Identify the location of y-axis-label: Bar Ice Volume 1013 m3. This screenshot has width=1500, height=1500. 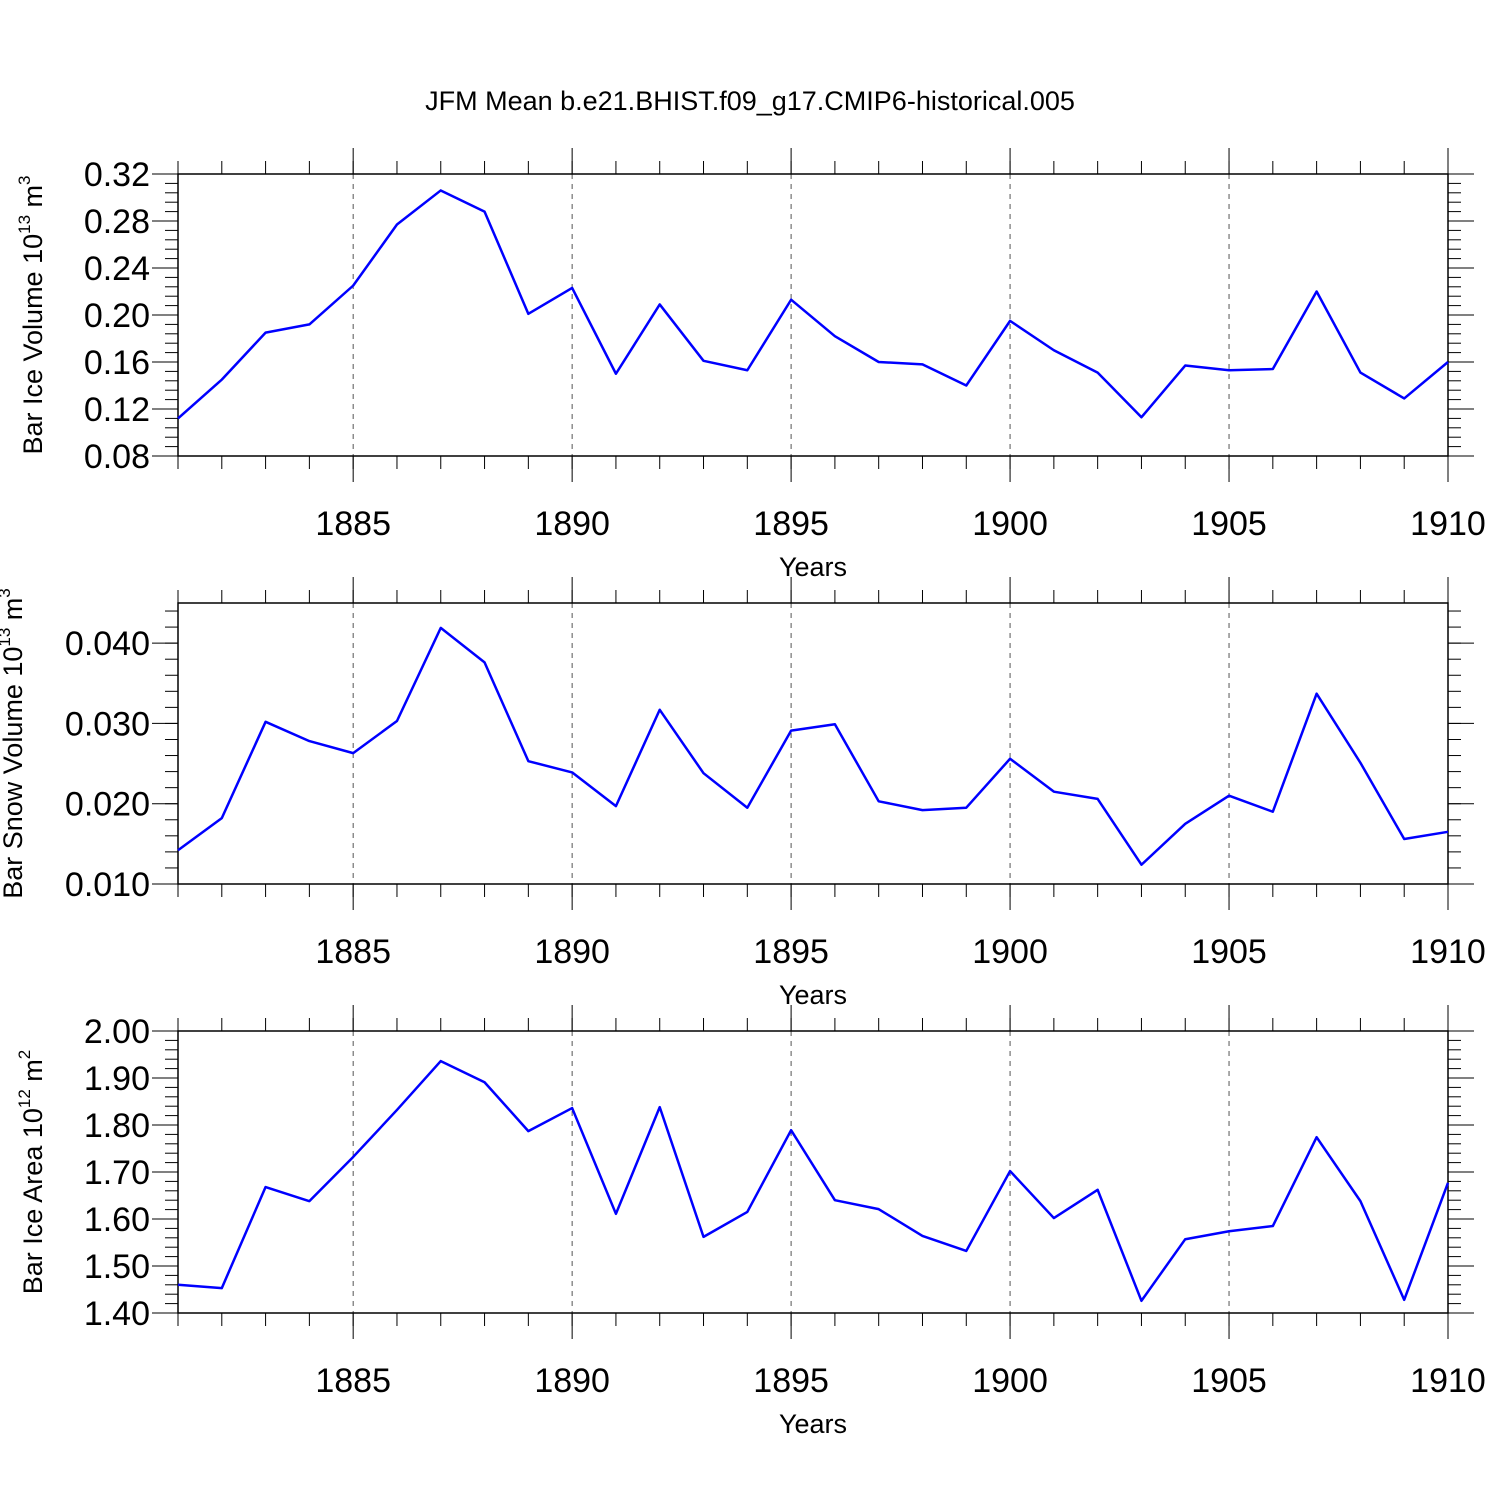
(31, 314).